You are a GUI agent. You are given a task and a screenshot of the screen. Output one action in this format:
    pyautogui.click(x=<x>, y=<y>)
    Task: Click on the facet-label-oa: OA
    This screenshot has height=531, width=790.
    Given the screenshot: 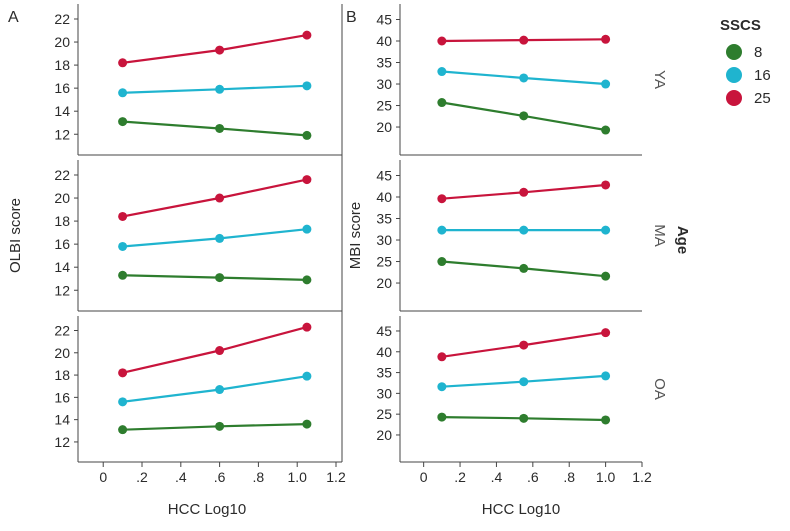 What is the action you would take?
    pyautogui.click(x=659, y=389)
    